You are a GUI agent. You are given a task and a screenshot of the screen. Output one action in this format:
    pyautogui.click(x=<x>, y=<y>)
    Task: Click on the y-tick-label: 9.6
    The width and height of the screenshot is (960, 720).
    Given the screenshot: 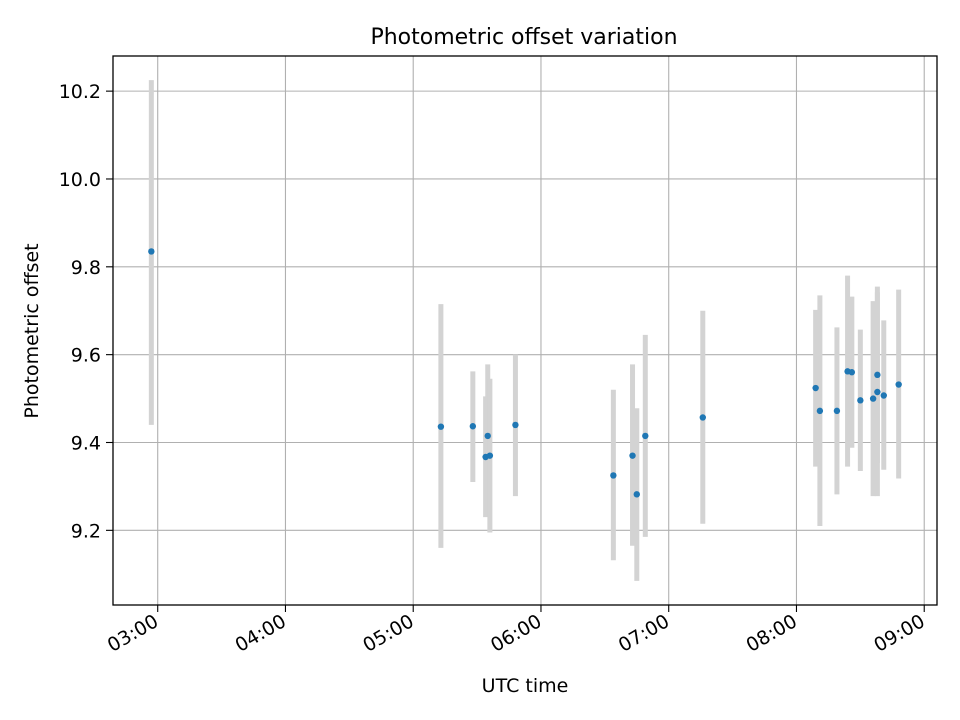 What is the action you would take?
    pyautogui.click(x=86, y=356)
    